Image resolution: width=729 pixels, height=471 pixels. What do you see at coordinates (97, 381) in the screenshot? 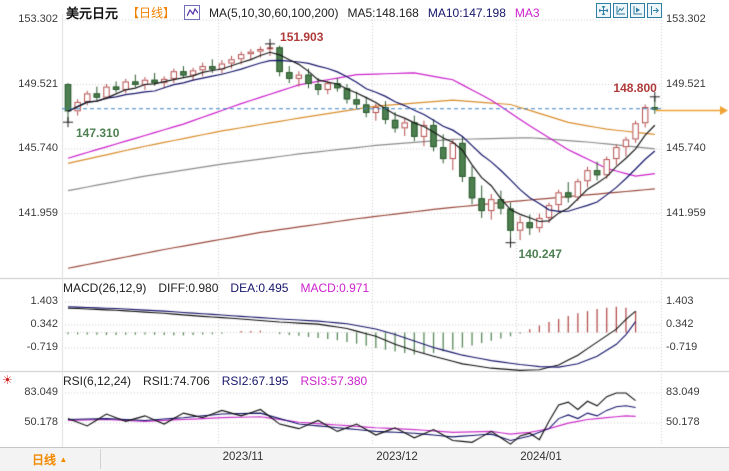
I see `rsi-title: RSI(6,12,24)` at bounding box center [97, 381].